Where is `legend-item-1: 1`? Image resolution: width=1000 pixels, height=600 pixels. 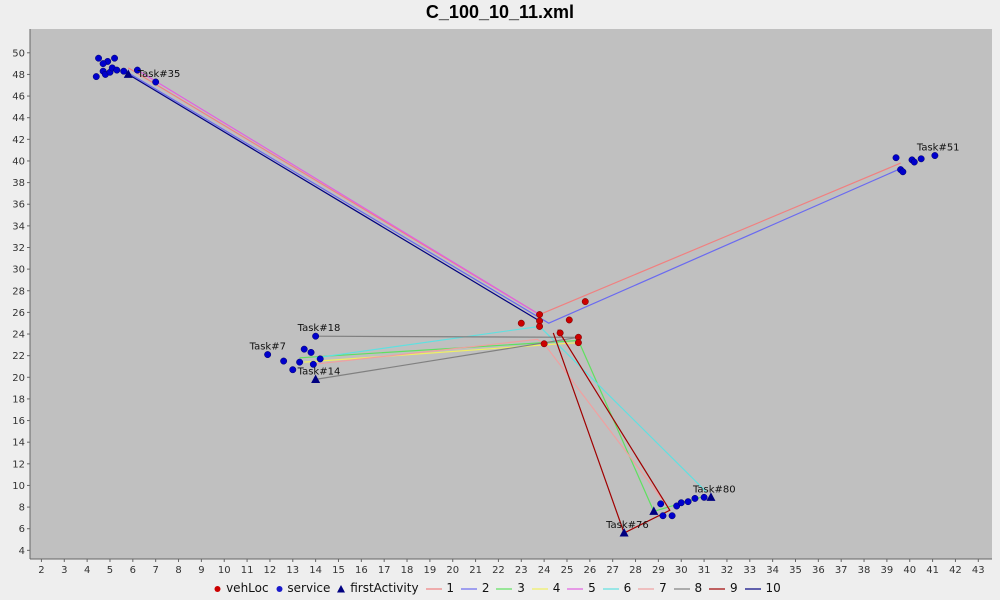 legend-item-1: 1 is located at coordinates (439, 588).